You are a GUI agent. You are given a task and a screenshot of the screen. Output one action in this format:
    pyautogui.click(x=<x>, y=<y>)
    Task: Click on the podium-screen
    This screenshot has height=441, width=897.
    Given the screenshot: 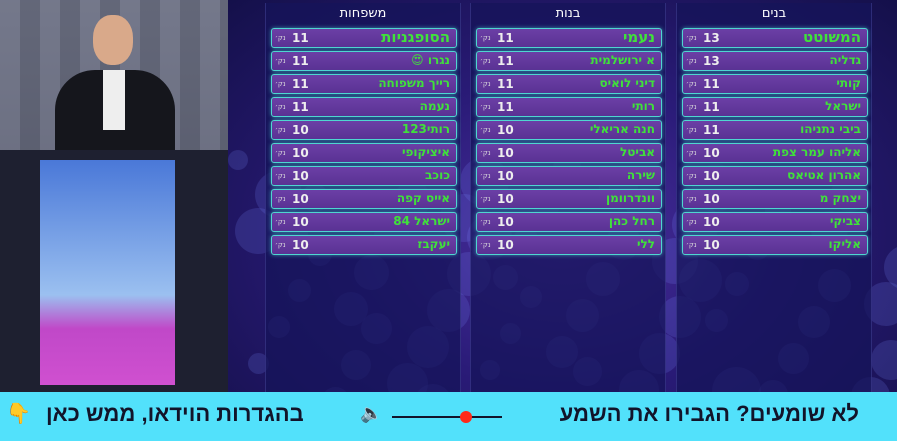 What is the action you would take?
    pyautogui.click(x=107, y=272)
    